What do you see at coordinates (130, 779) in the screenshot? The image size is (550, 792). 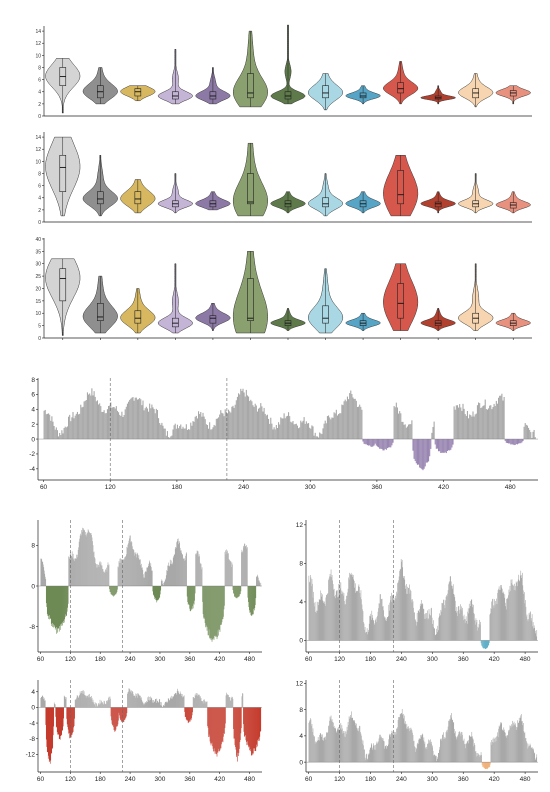 I see `x-tick-label: 240` at bounding box center [130, 779].